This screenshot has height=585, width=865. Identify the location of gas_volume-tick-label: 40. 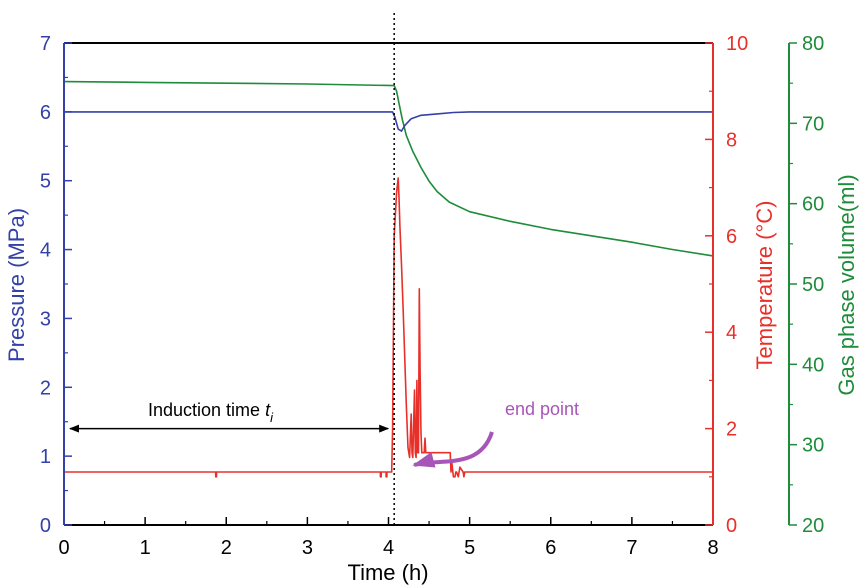
(813, 365).